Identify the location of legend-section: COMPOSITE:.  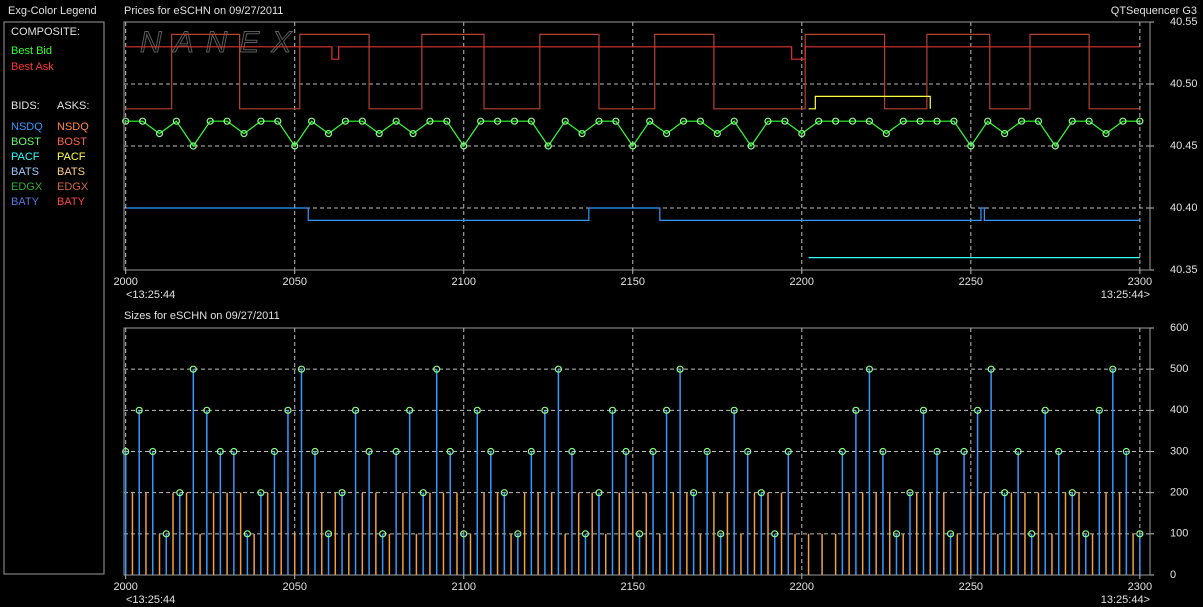
(45, 32).